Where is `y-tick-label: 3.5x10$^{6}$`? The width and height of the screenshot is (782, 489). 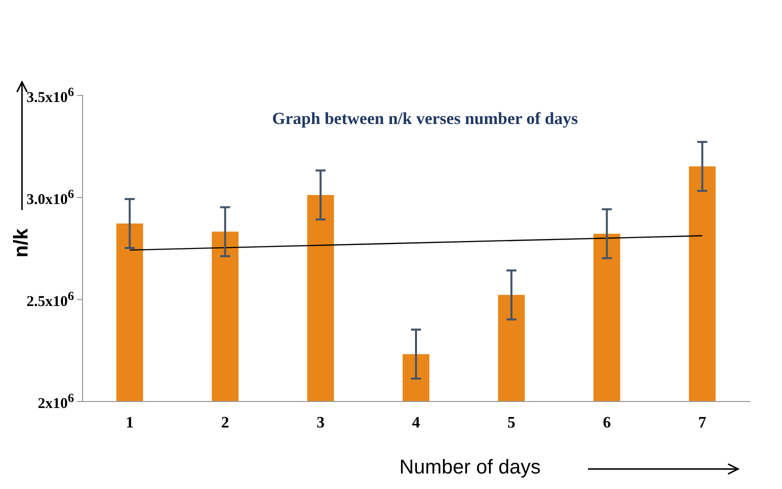
y-tick-label: 3.5x10$^{6}$ is located at coordinates (50, 95).